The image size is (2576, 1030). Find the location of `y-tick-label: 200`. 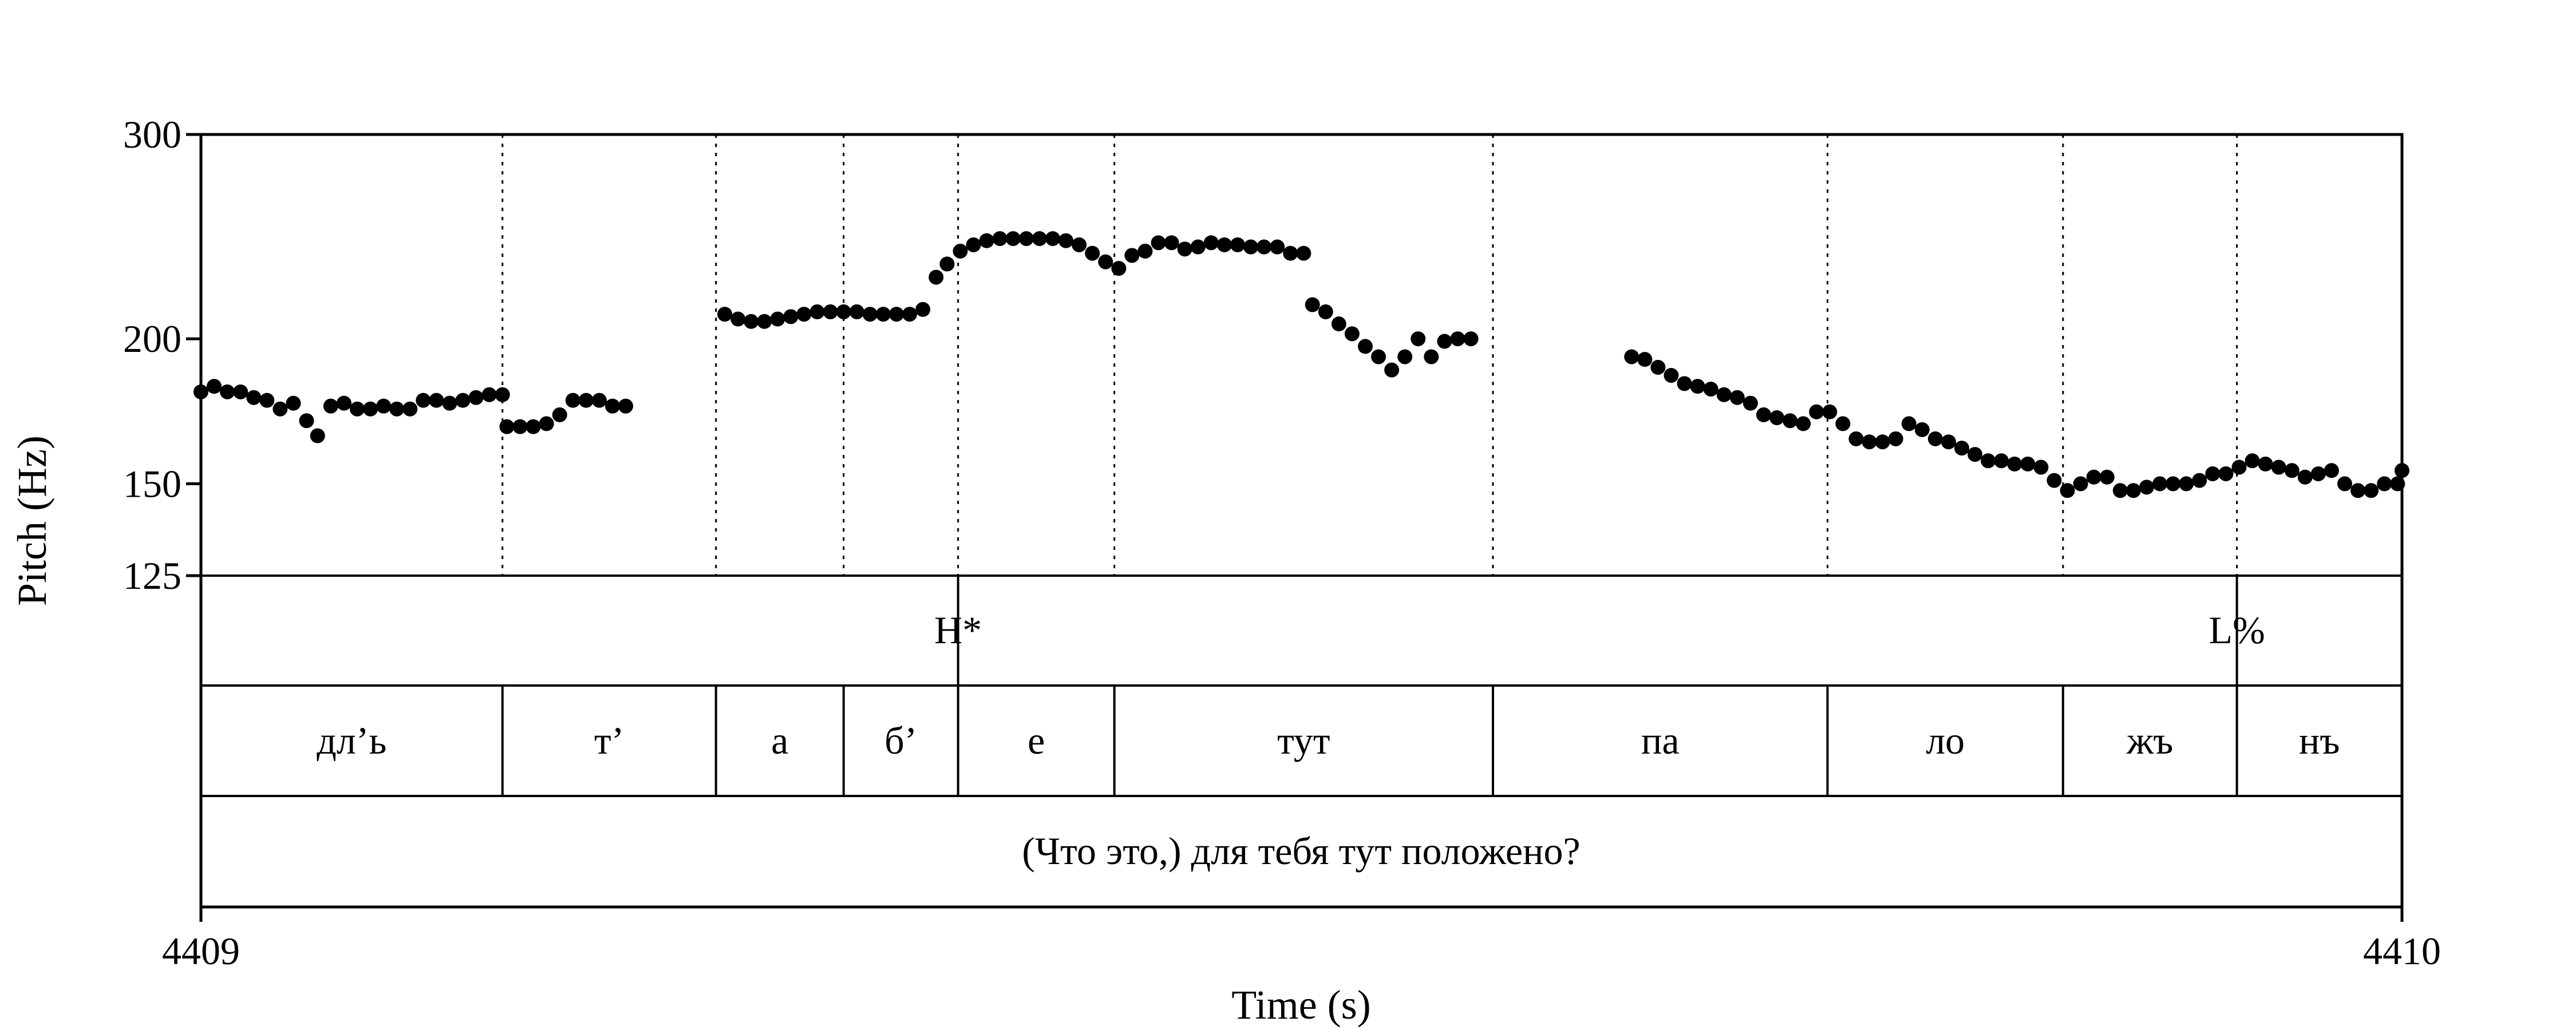

y-tick-label: 200 is located at coordinates (152, 338).